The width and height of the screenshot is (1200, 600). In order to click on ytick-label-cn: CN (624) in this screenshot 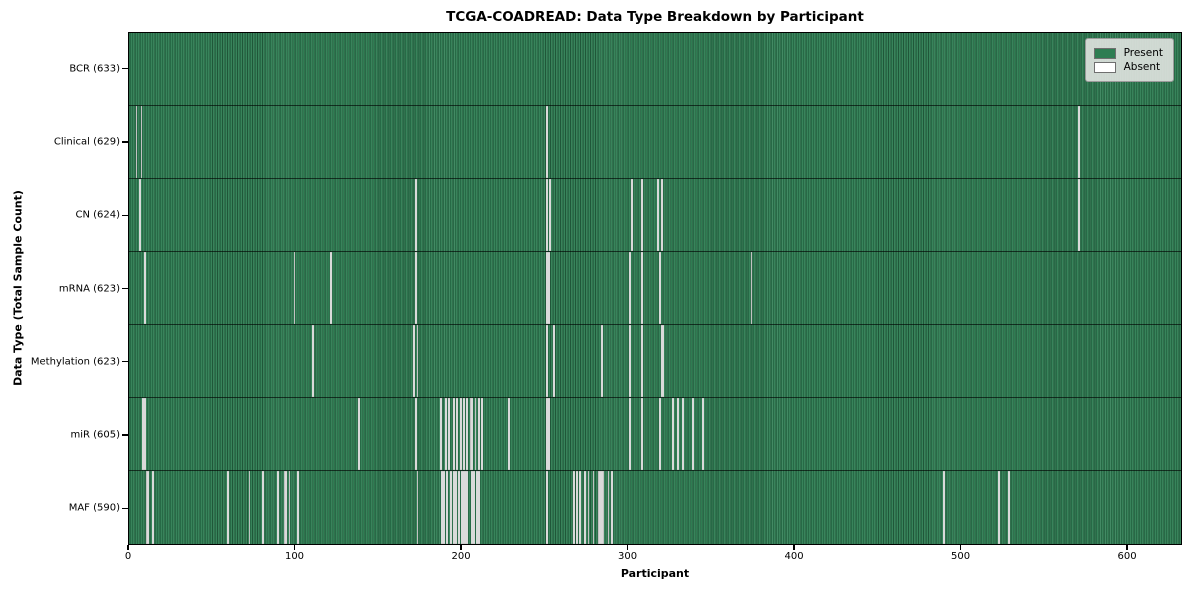, I will do `click(97, 215)`.